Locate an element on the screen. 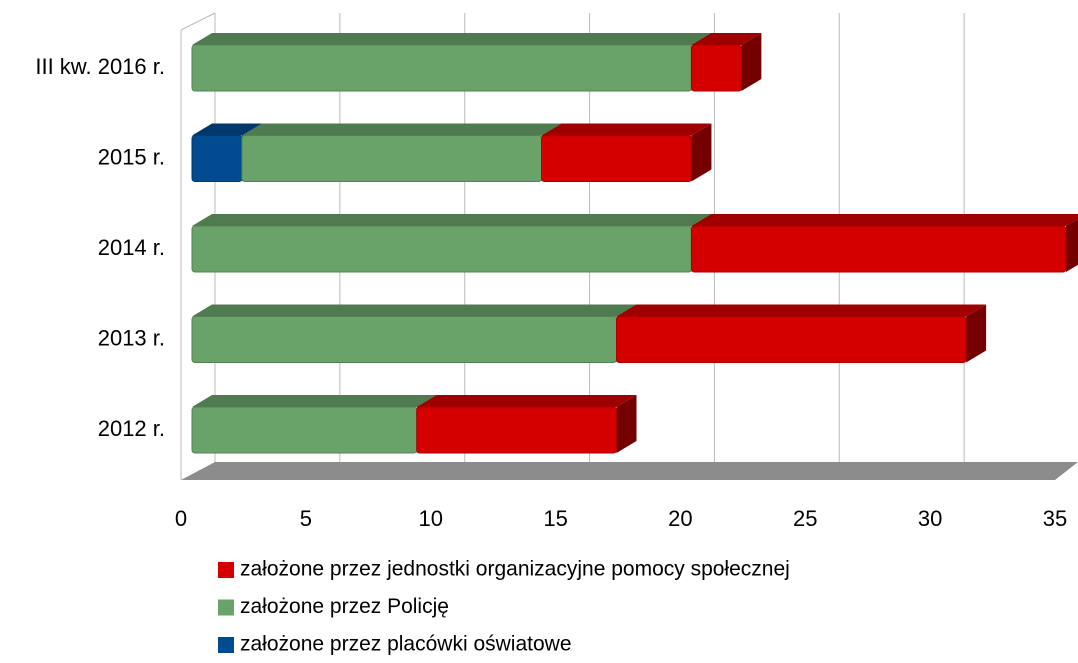  x-tick-label: 20 is located at coordinates (680, 518).